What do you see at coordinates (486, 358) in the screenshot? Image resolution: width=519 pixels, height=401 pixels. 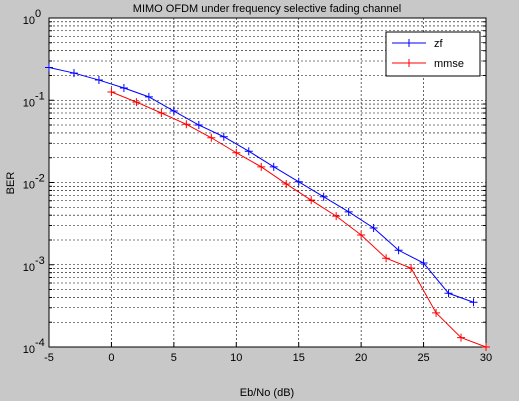 I see `x-tick-label: 30` at bounding box center [486, 358].